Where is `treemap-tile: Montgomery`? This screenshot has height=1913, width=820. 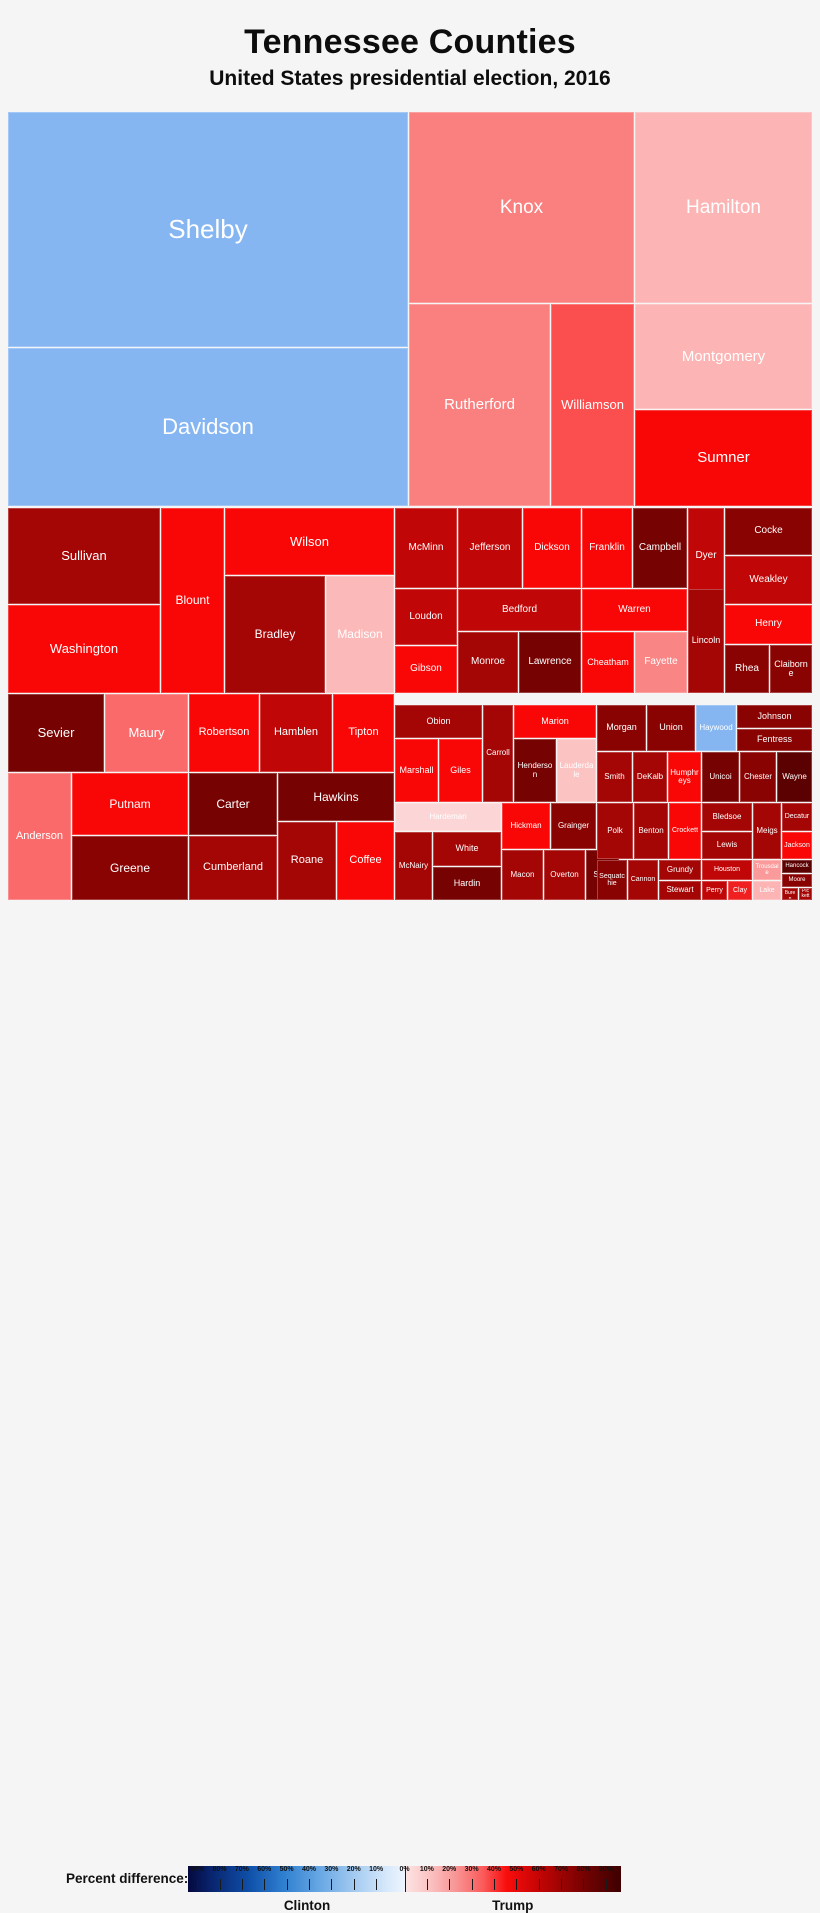
treemap-tile: Montgomery is located at coordinates (723, 356).